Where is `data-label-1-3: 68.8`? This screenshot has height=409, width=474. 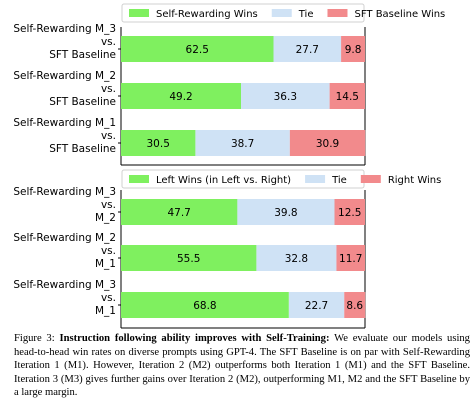 data-label-1-3: 68.8 is located at coordinates (204, 306).